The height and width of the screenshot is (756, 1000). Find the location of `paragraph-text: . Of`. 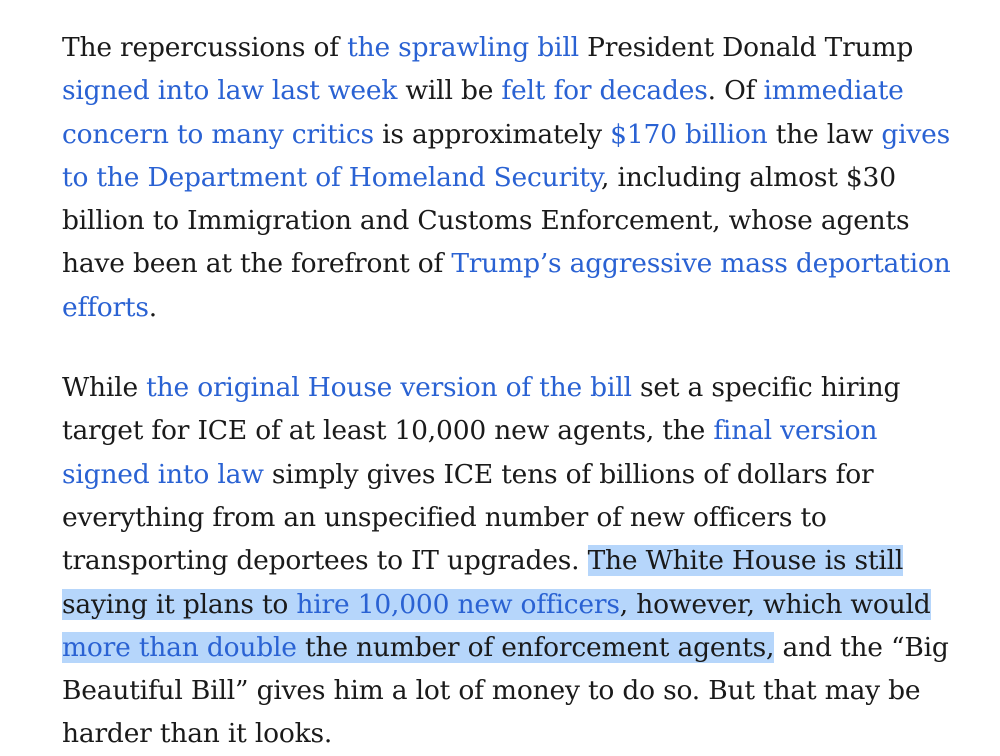

paragraph-text: . Of is located at coordinates (735, 91).